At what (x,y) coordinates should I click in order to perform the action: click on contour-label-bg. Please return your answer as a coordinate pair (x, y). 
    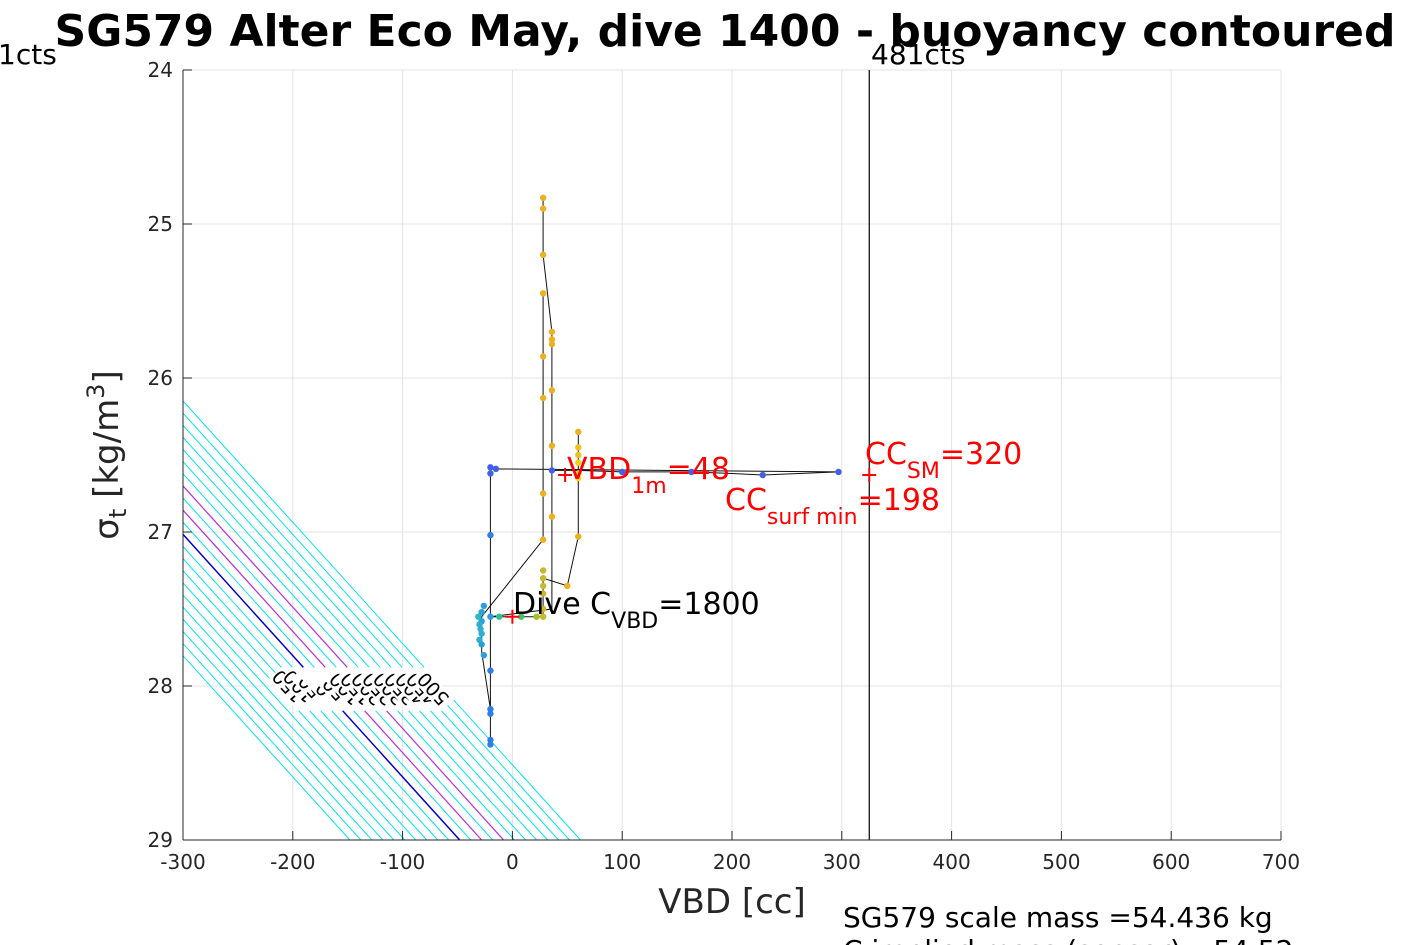
    Looking at the image, I should click on (433, 689).